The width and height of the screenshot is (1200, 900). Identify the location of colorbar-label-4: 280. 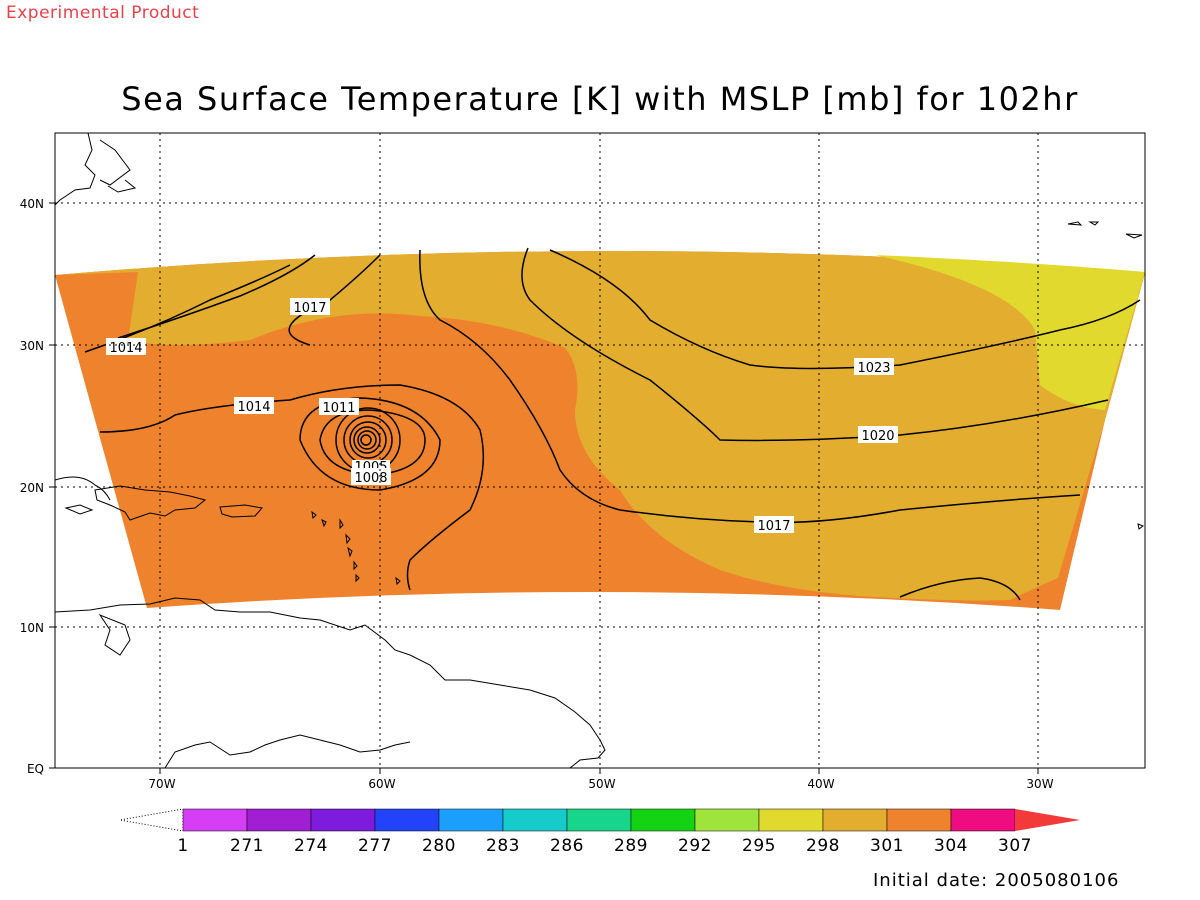
(439, 846).